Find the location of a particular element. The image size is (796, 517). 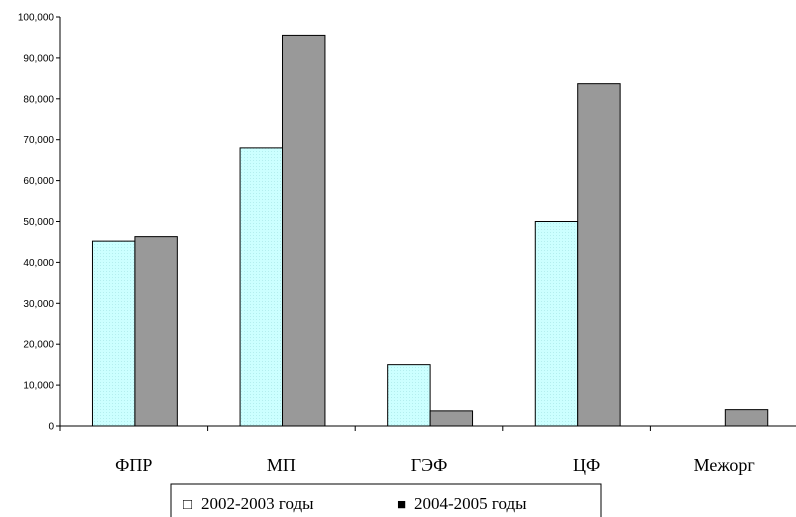

y-tick-label: 80,000 is located at coordinates (38, 99).